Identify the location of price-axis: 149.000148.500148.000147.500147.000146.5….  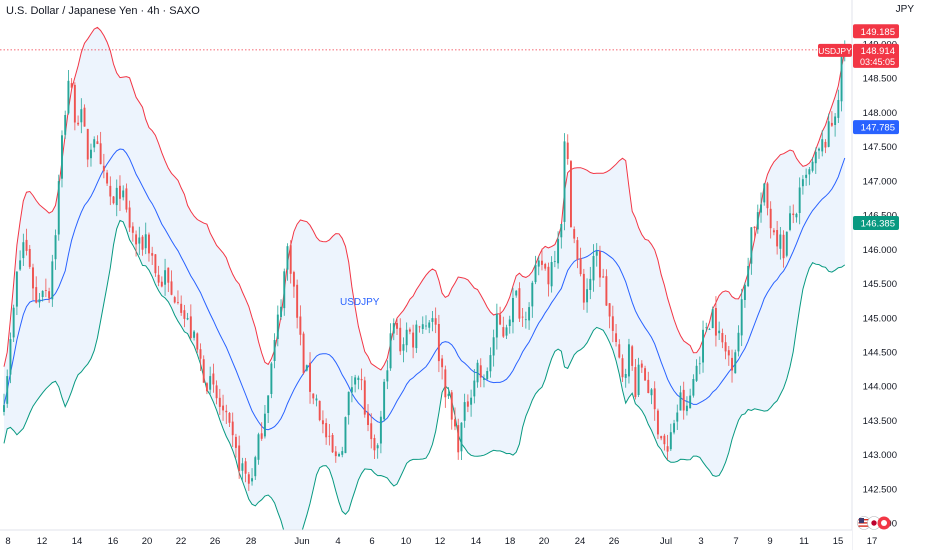
(891, 275).